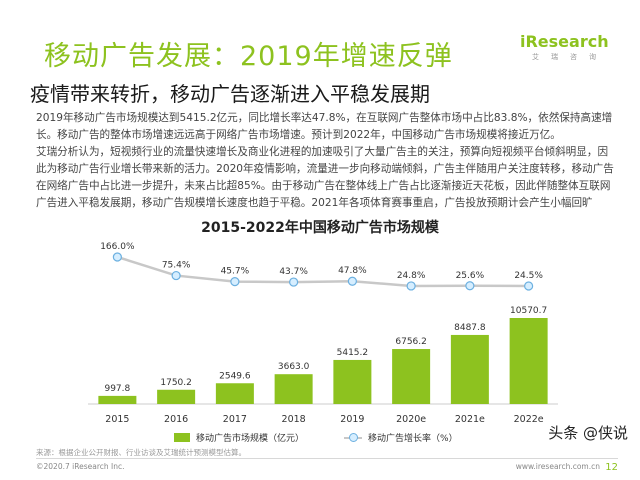  What do you see at coordinates (611, 467) in the screenshot?
I see `page-number: 12` at bounding box center [611, 467].